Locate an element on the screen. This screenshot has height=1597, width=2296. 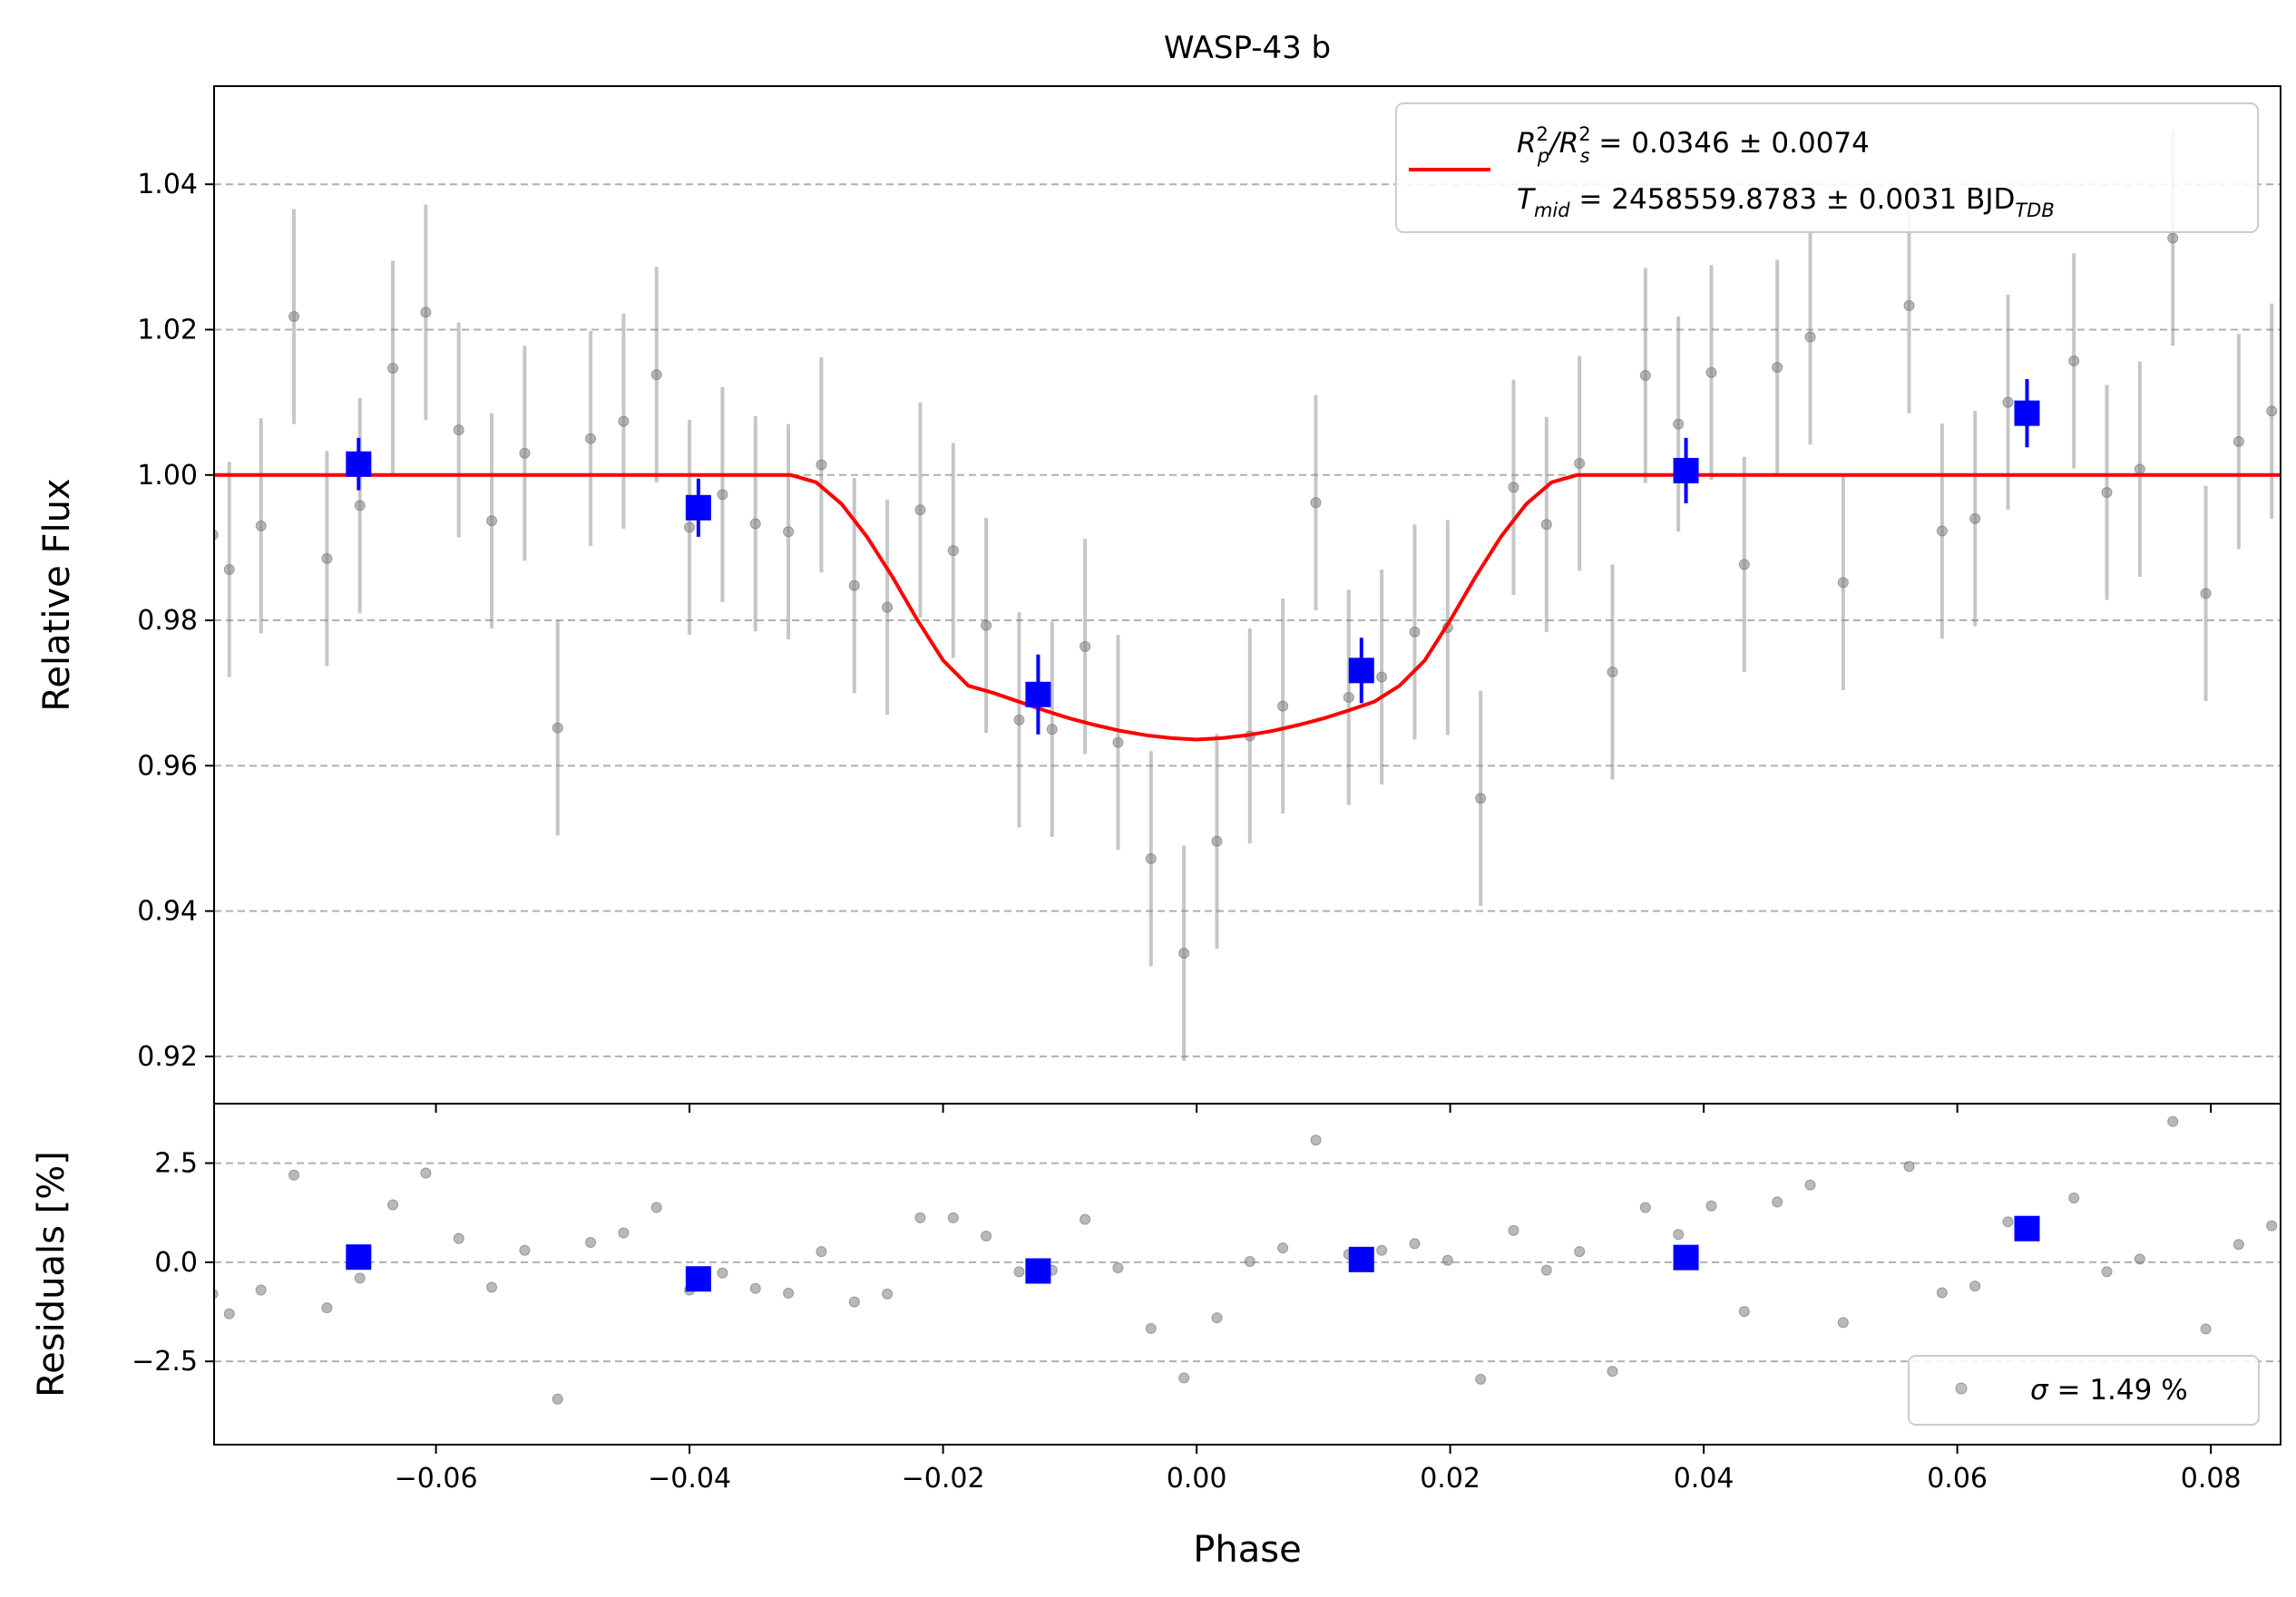
main-legend-box is located at coordinates (1827, 167).